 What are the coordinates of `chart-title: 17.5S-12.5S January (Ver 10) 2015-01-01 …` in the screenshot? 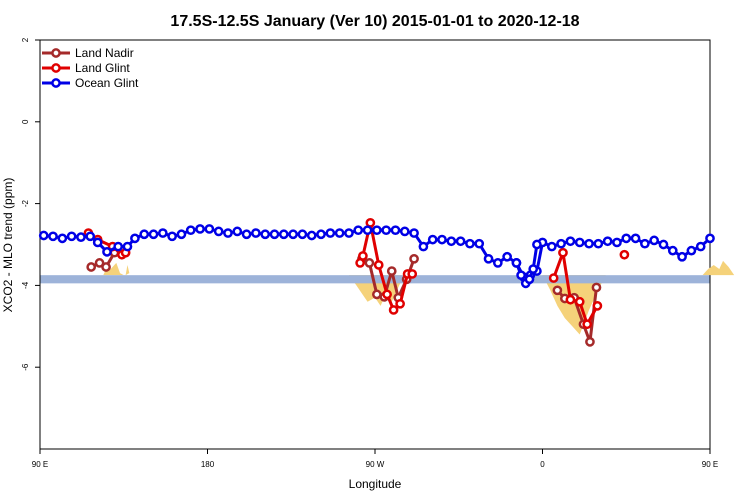 It's located at (374, 21).